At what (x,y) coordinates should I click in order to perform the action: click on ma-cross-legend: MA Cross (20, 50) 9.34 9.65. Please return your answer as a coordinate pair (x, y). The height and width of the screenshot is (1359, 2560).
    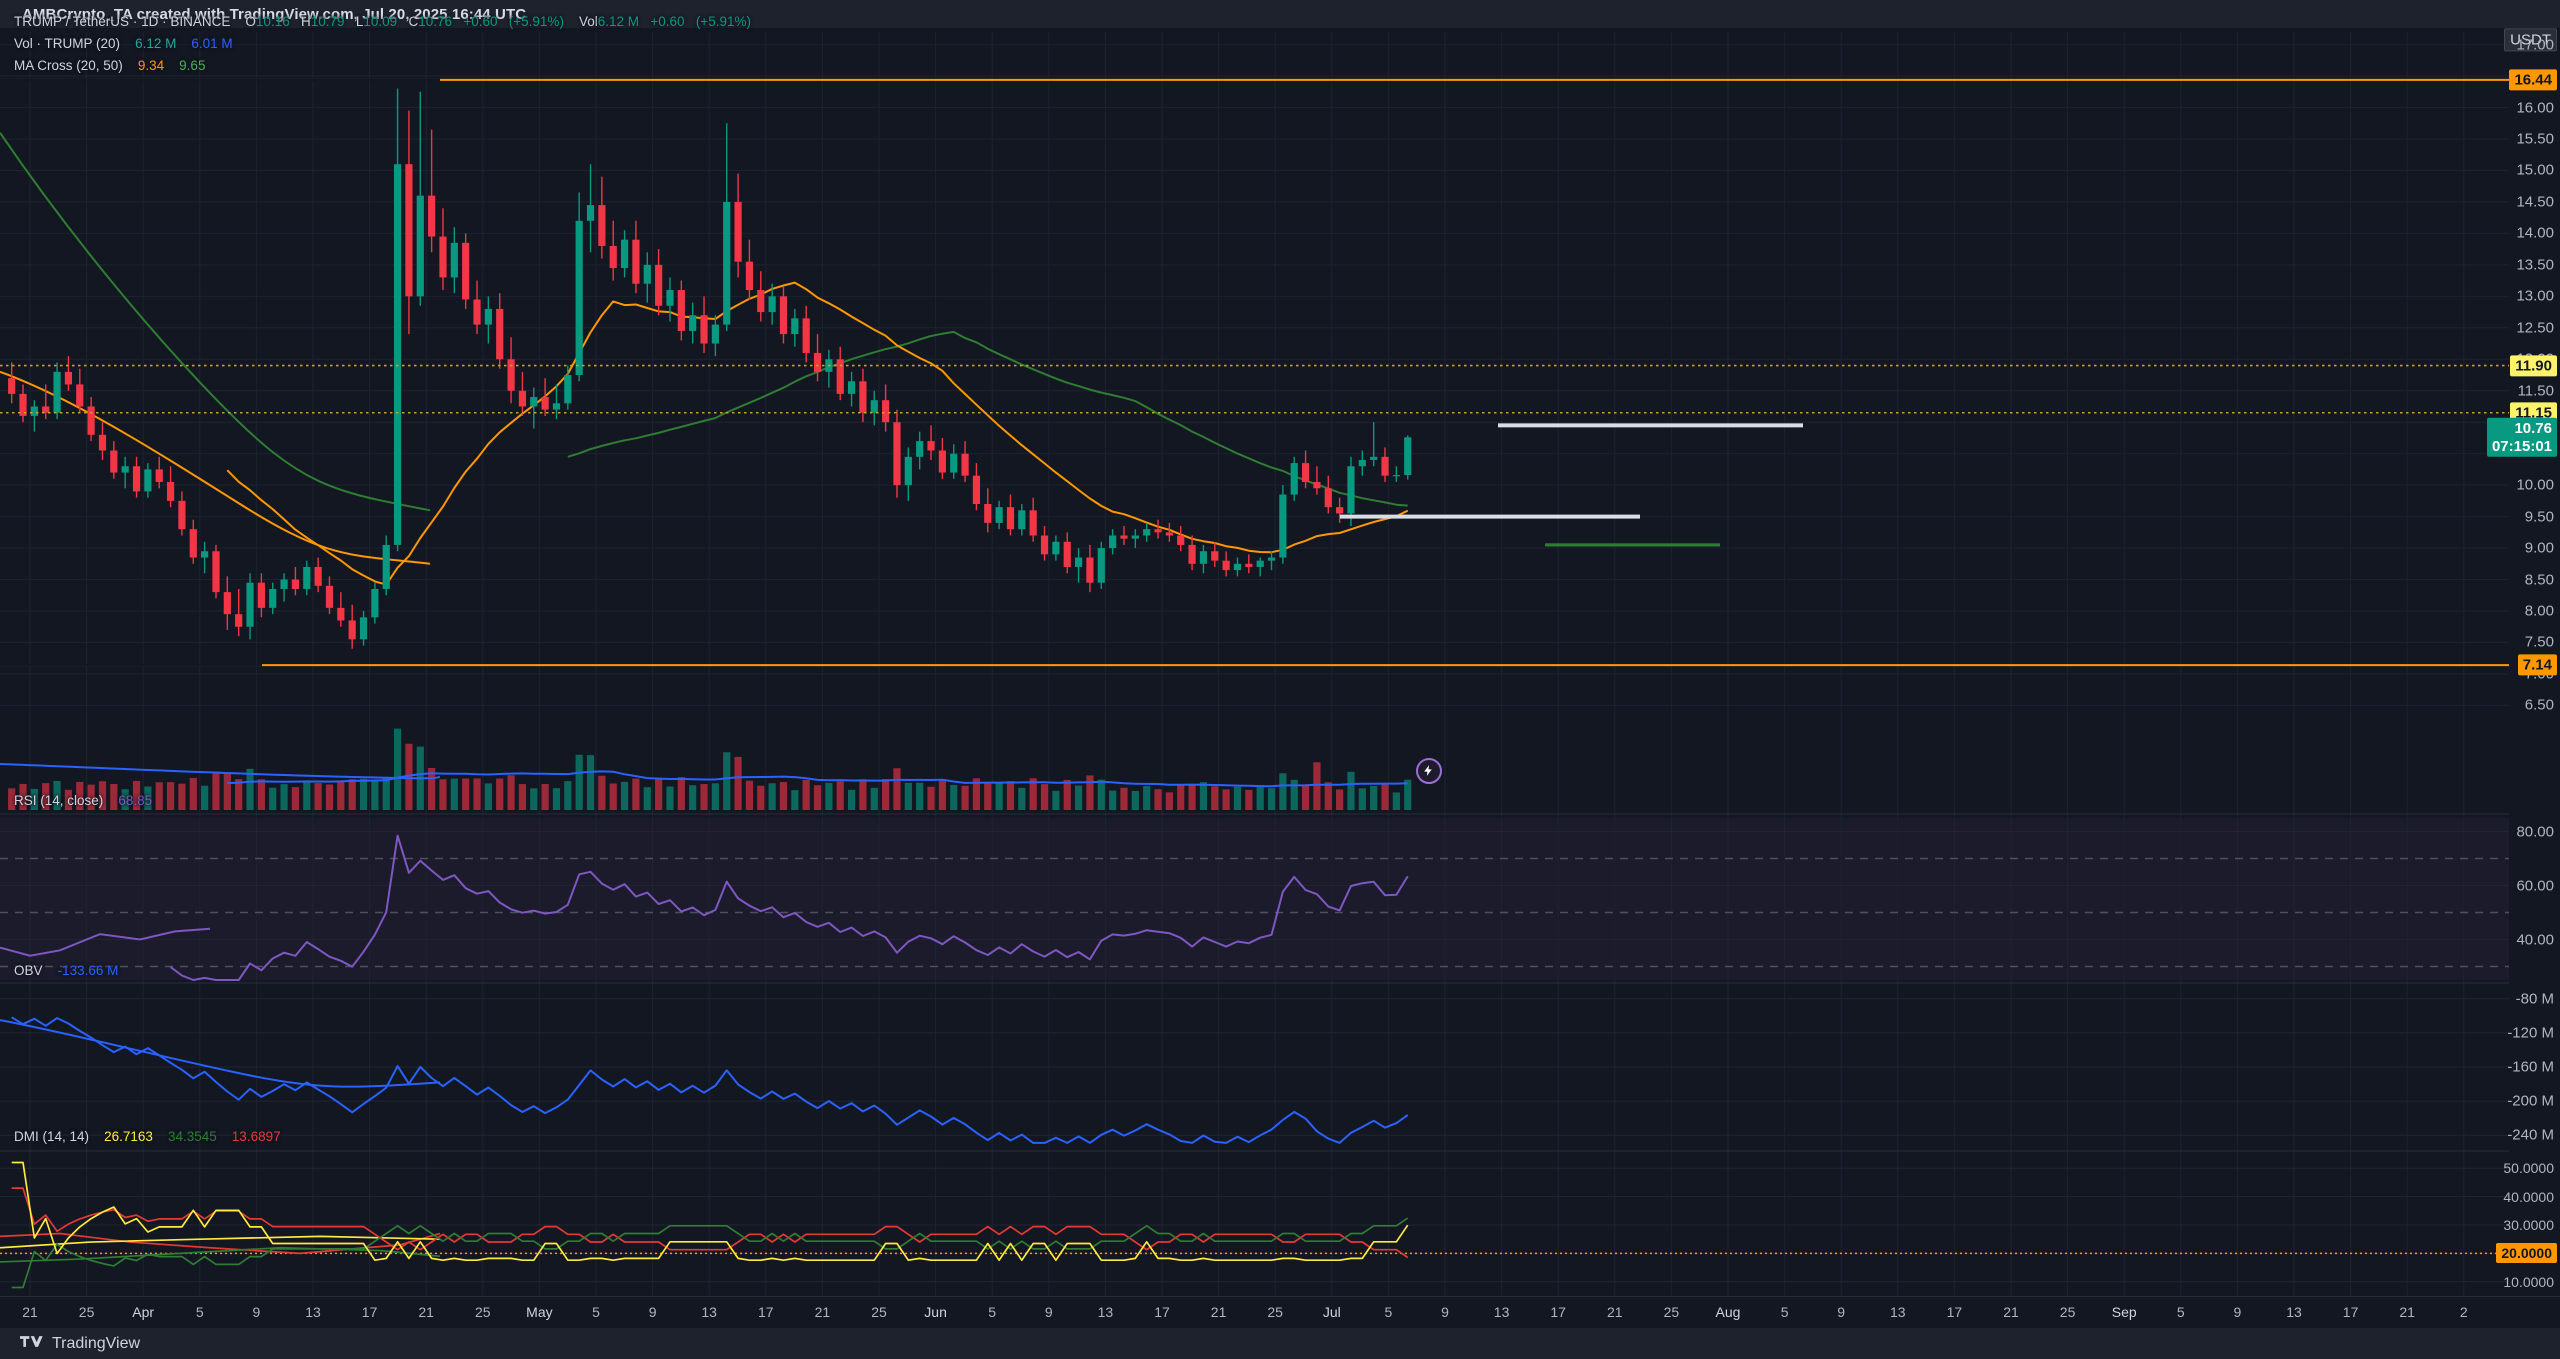
    Looking at the image, I should click on (109, 65).